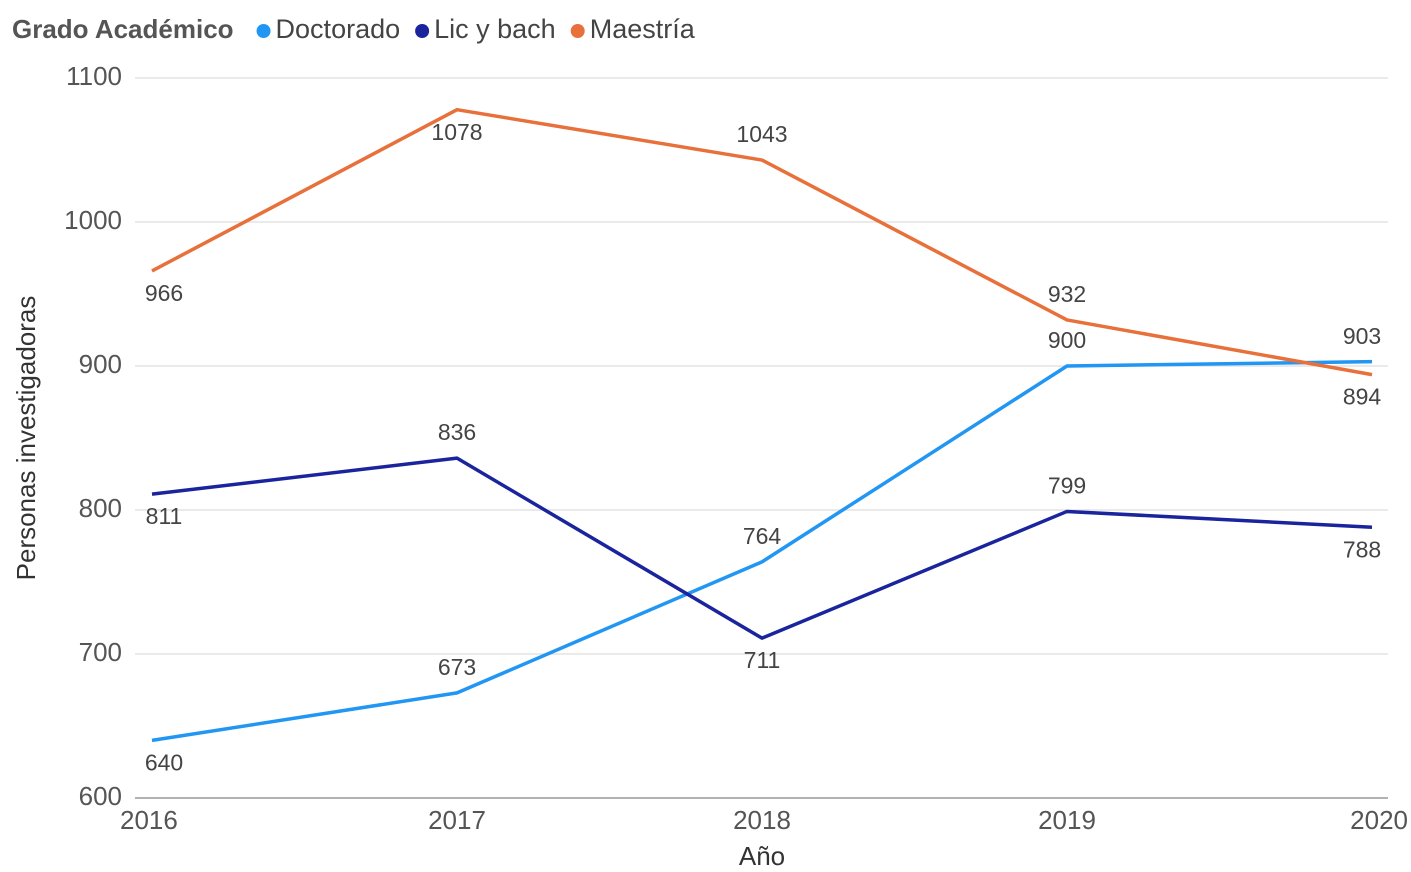 The width and height of the screenshot is (1411, 872). What do you see at coordinates (1067, 486) in the screenshot?
I see `data-label: 799` at bounding box center [1067, 486].